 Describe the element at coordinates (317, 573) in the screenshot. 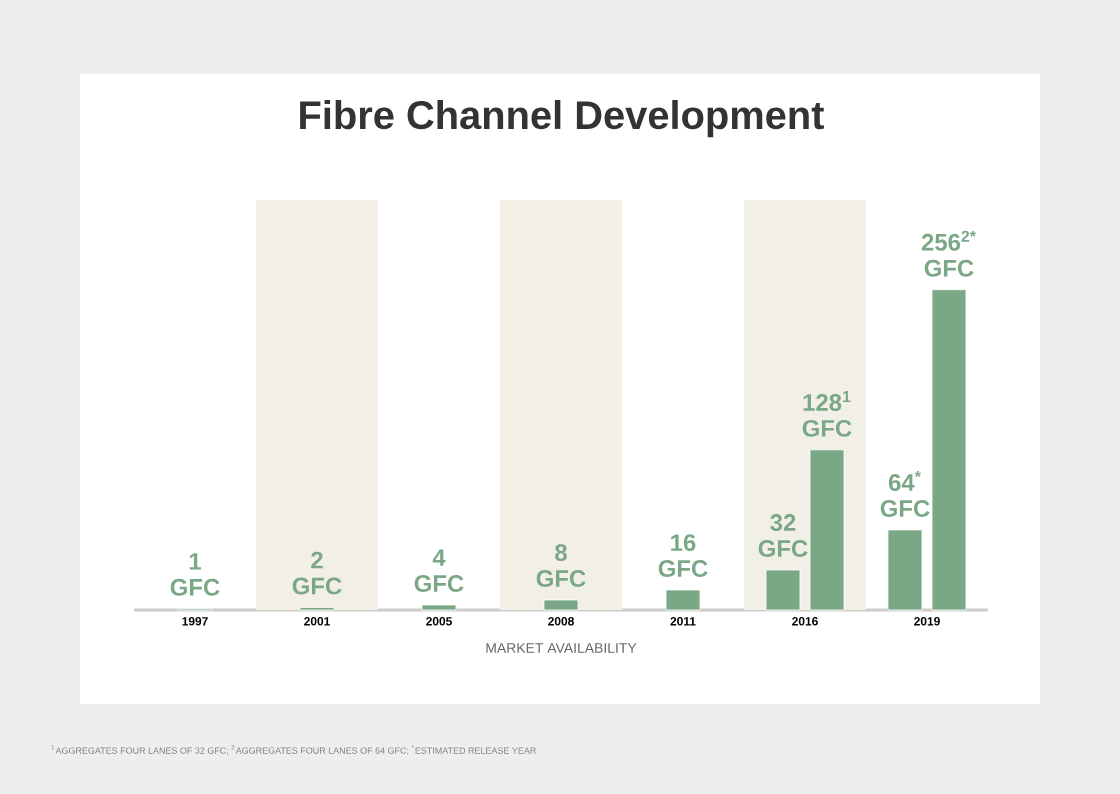

I see `data-label: 2 GFC` at that location.